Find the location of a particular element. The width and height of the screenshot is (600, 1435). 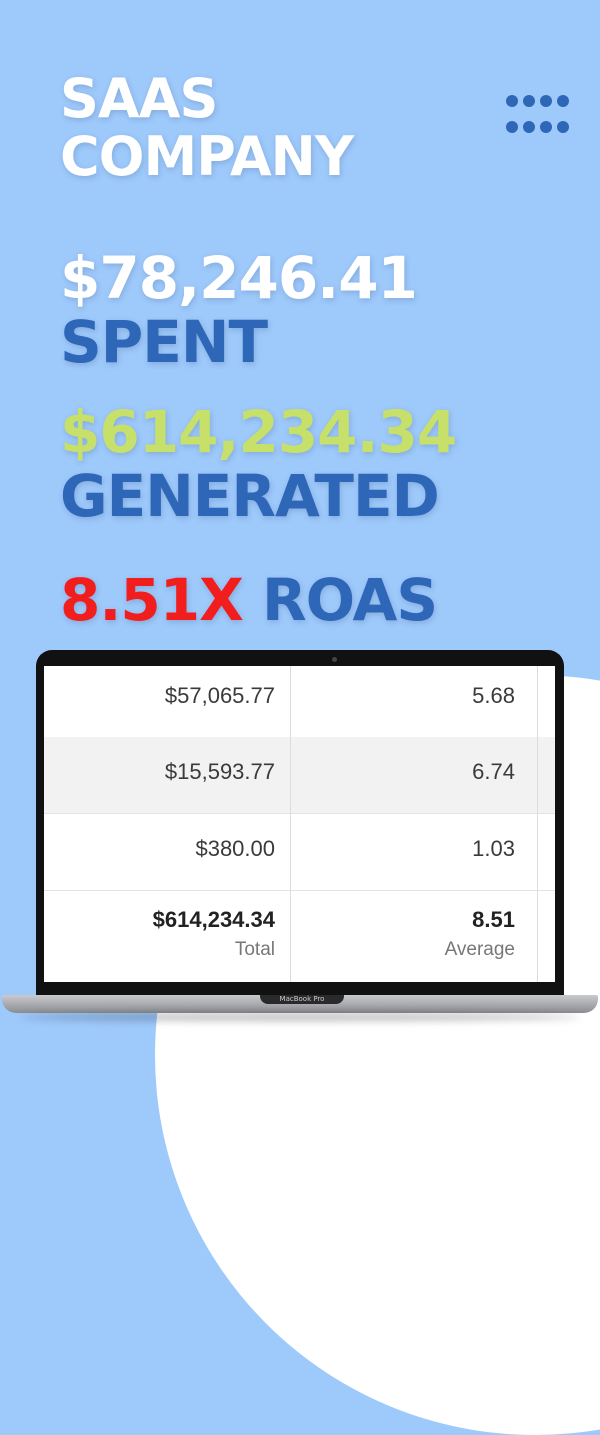

title-line-1: SAAS is located at coordinates (139, 98).